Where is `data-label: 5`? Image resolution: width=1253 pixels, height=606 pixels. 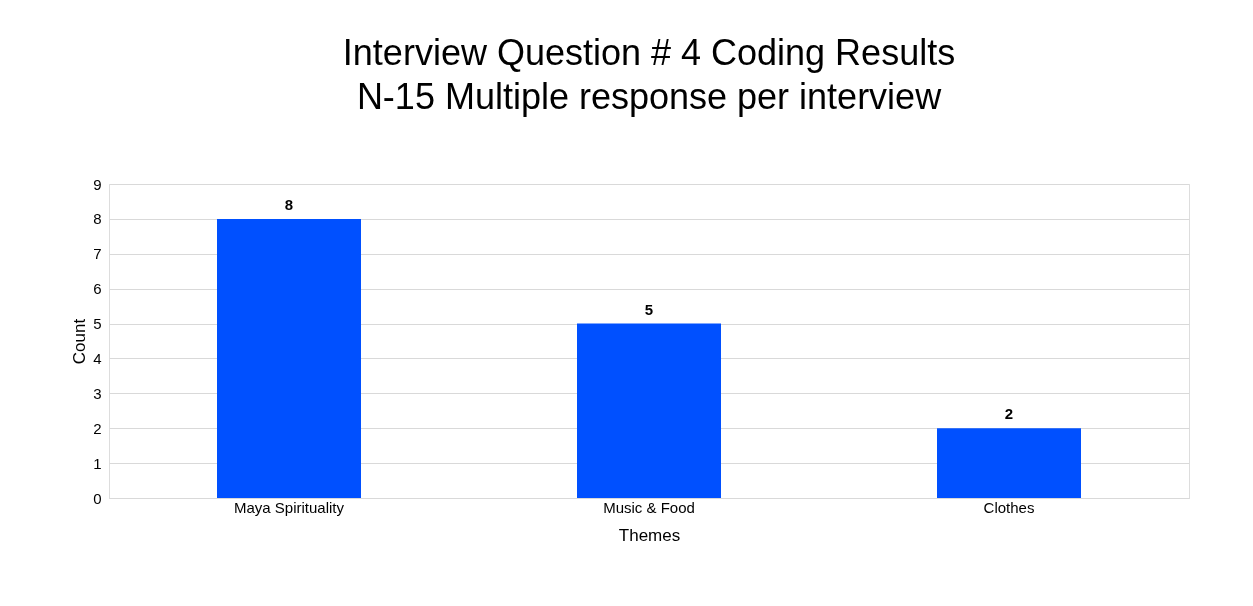
data-label: 5 is located at coordinates (649, 309).